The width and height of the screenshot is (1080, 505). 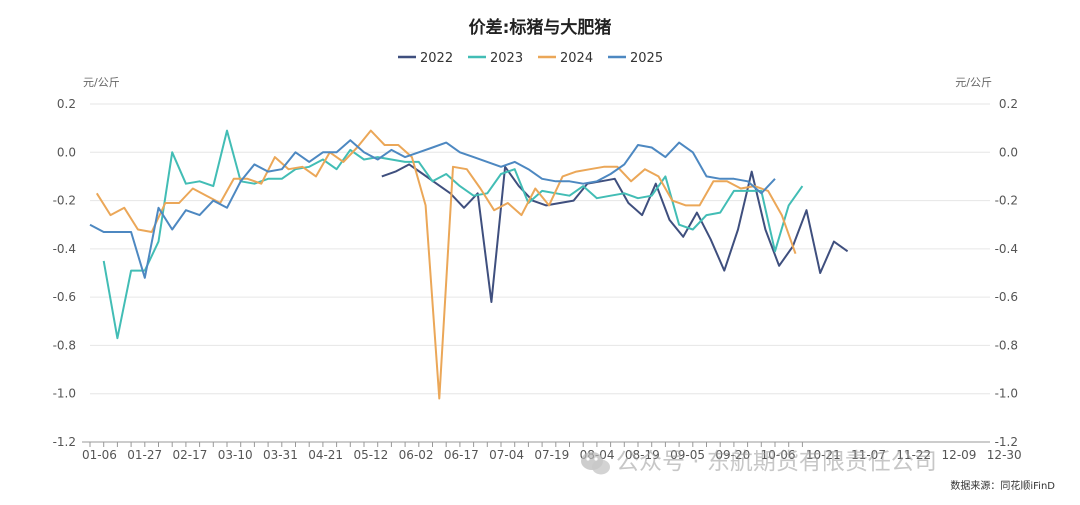 What do you see at coordinates (646, 58) in the screenshot?
I see `legend-label-2025: 2025` at bounding box center [646, 58].